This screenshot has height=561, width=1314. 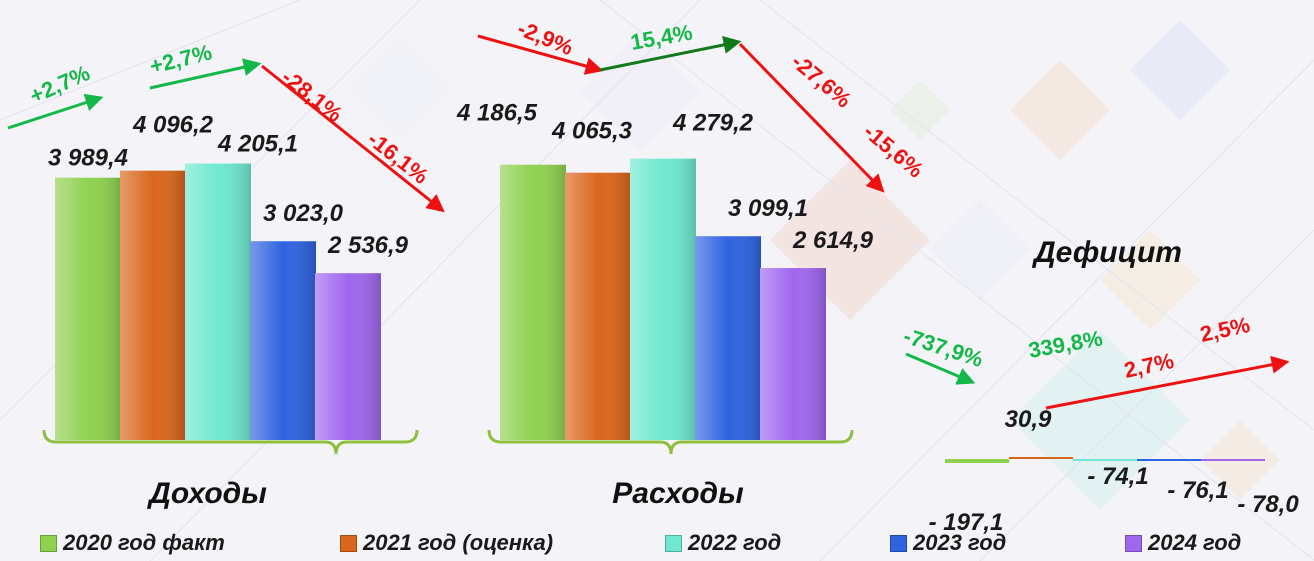 What do you see at coordinates (793, 354) in the screenshot?
I see `bar-expenses-5-shade` at bounding box center [793, 354].